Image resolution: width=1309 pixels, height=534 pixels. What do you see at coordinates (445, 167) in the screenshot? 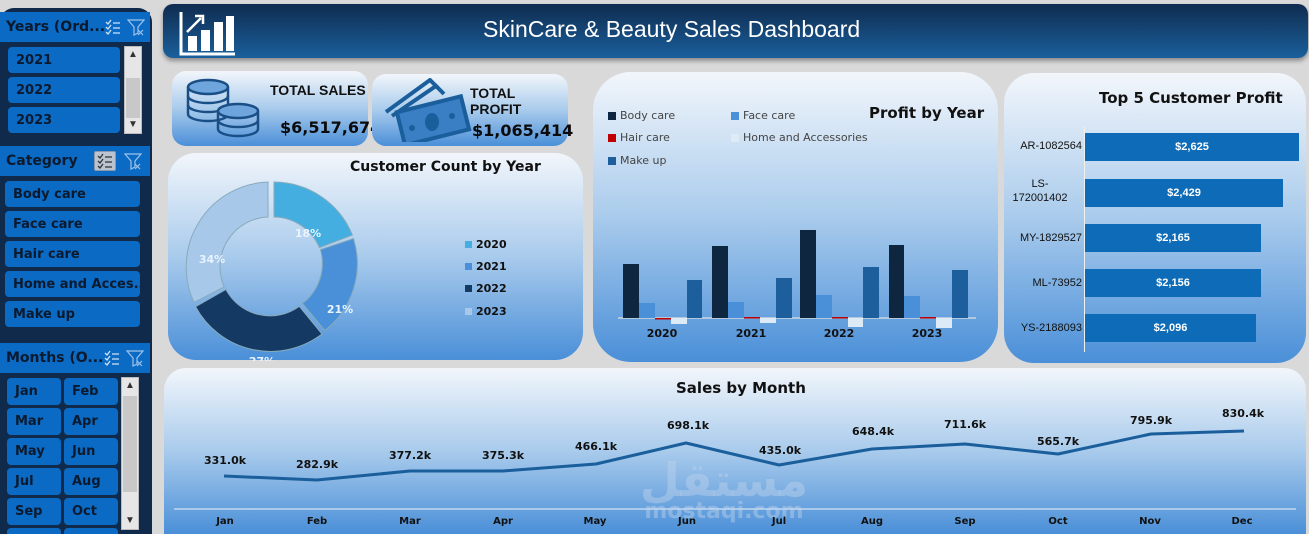
I see `chart-title: Customer Count by Year` at bounding box center [445, 167].